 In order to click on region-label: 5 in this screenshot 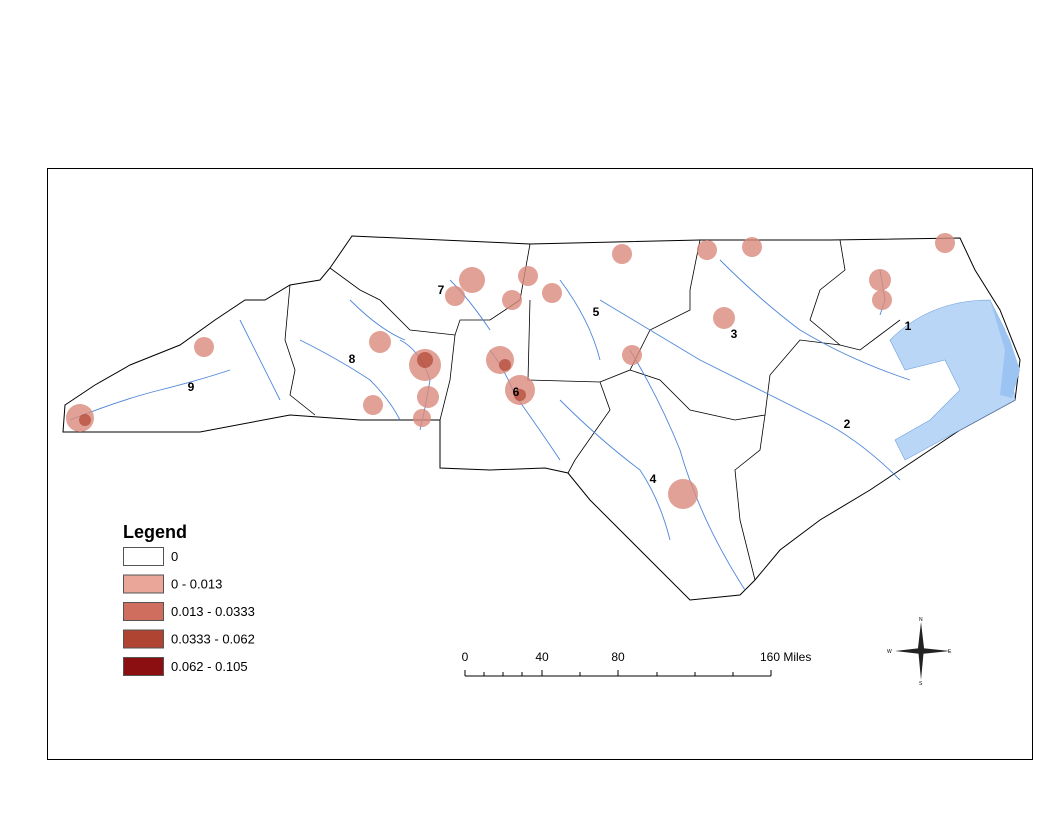, I will do `click(596, 312)`.